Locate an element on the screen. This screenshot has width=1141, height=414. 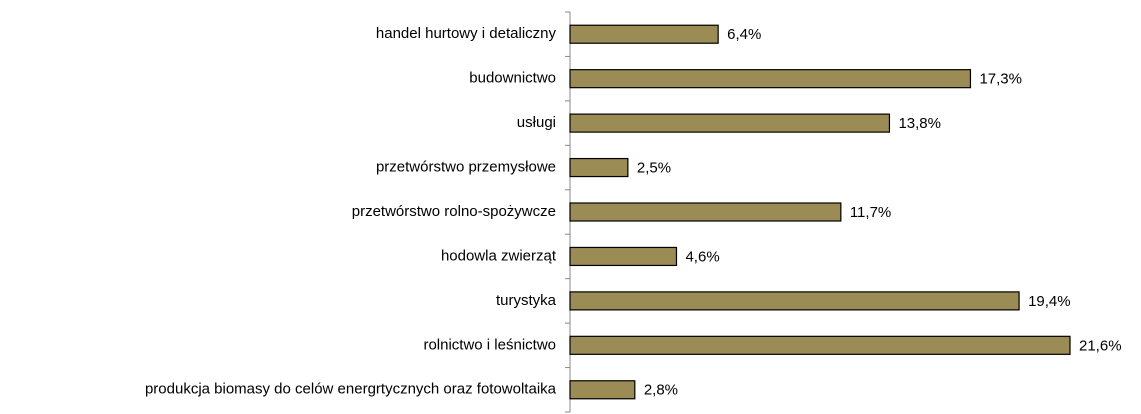
category-label: hodowla zwierząt is located at coordinates (499, 255).